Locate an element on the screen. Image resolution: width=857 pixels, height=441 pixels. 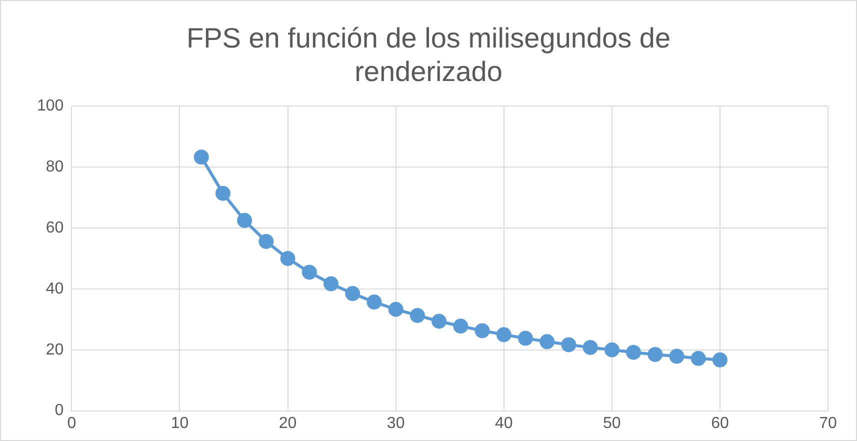
y-tick-label: 20 is located at coordinates (55, 349).